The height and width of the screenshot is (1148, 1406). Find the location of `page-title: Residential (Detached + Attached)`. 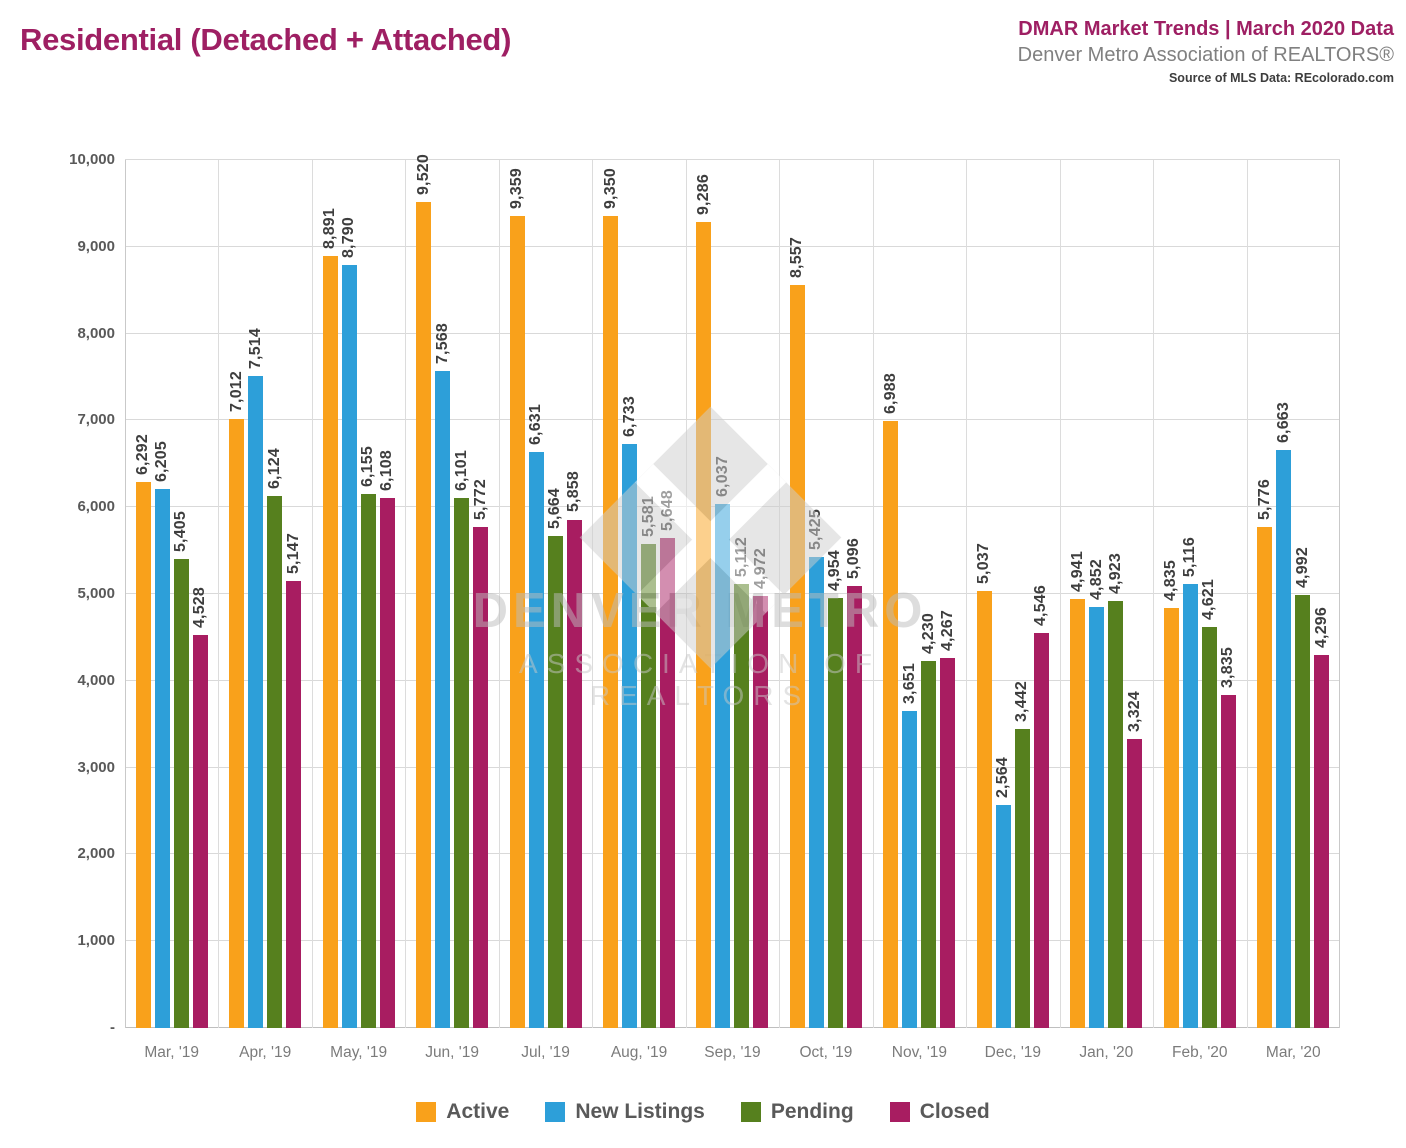

page-title: Residential (Detached + Attached) is located at coordinates (266, 39).